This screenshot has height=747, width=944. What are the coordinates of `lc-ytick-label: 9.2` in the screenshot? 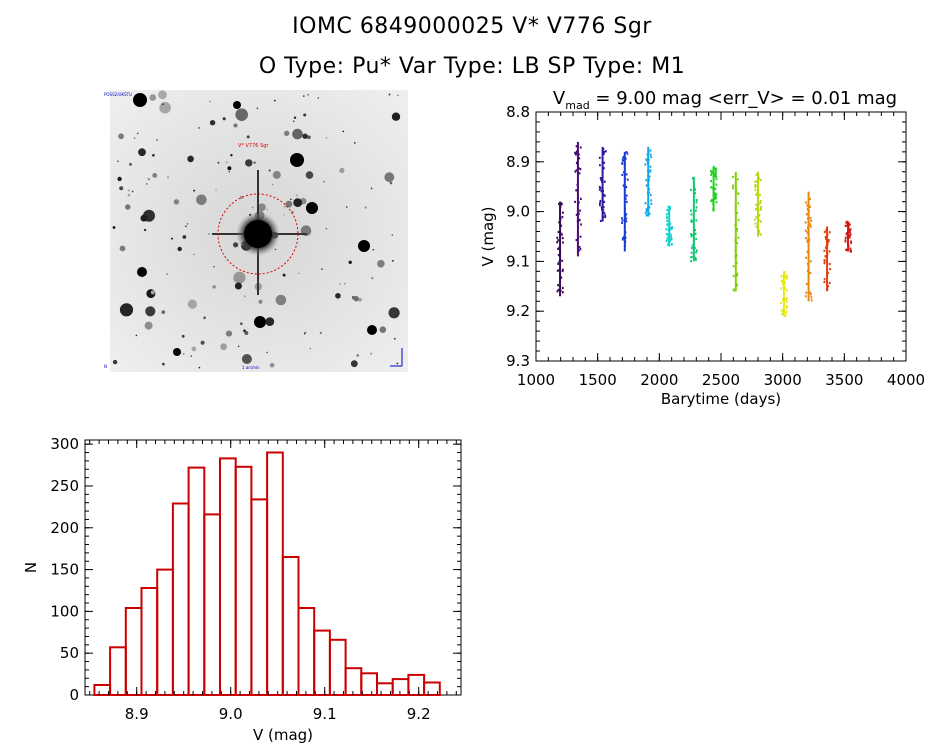 It's located at (518, 311).